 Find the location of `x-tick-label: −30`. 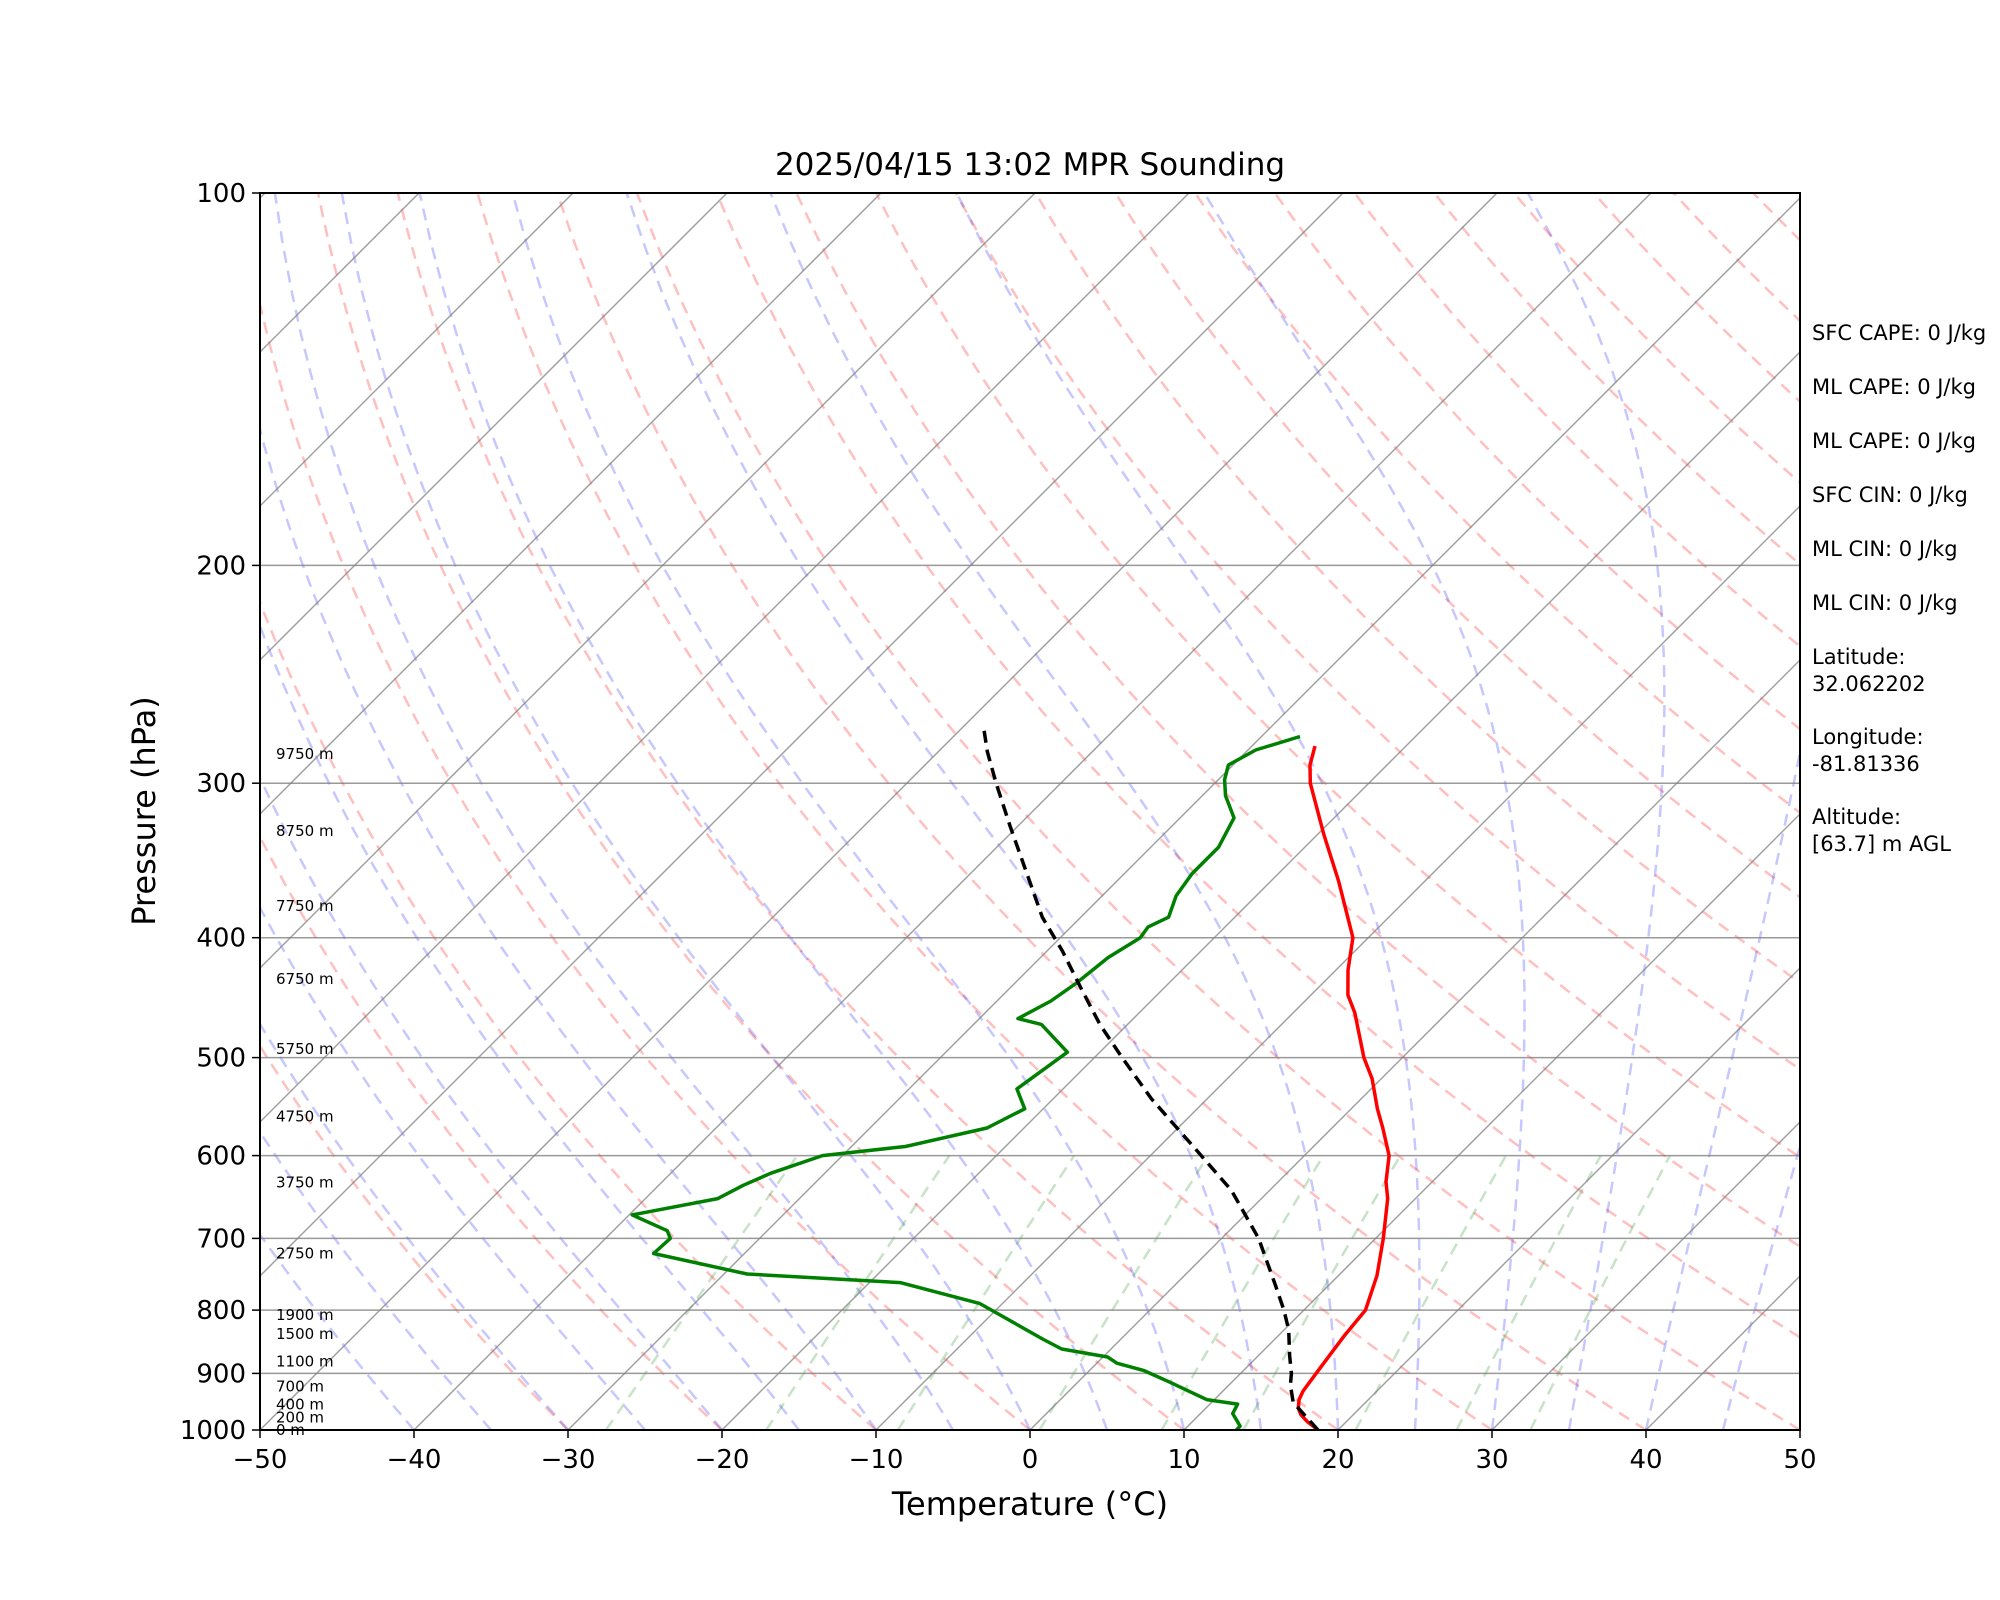

x-tick-label: −30 is located at coordinates (568, 1460).